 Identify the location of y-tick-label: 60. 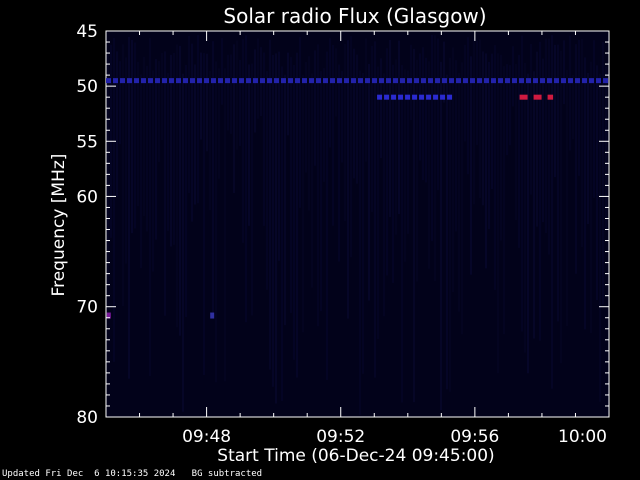
(87, 197).